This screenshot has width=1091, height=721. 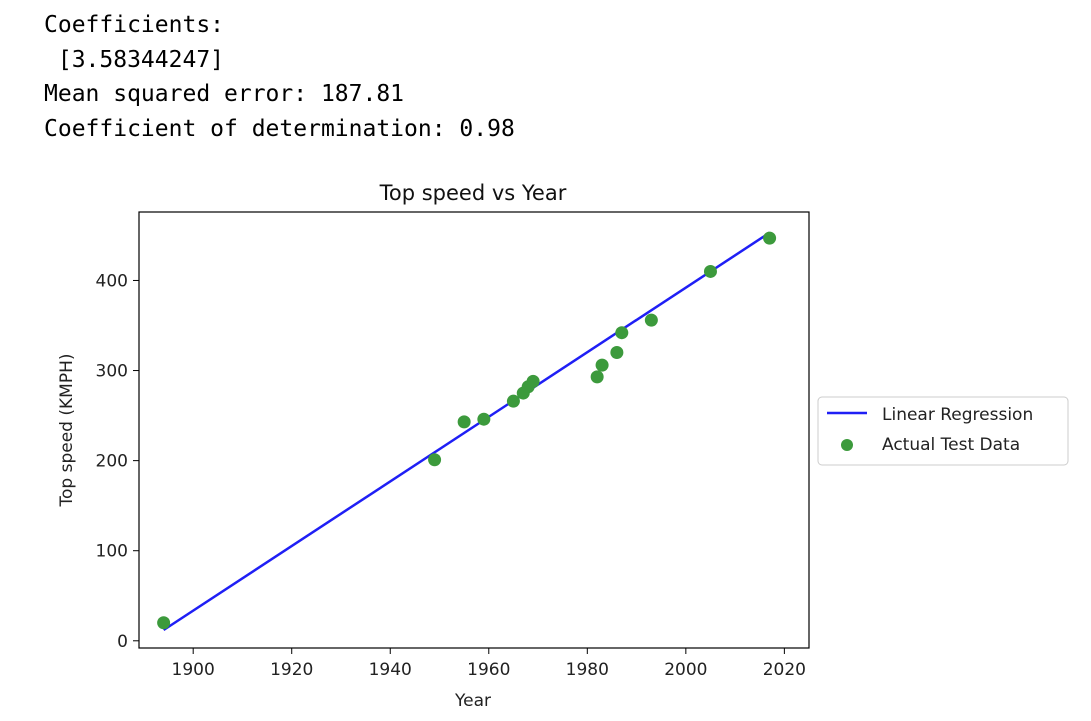 What do you see at coordinates (473, 193) in the screenshot?
I see `chart-title: Top speed vs Year` at bounding box center [473, 193].